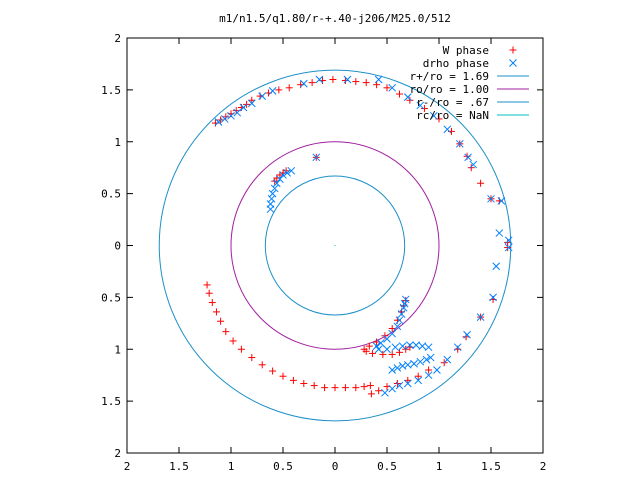 The width and height of the screenshot is (640, 480). What do you see at coordinates (111, 194) in the screenshot?
I see `y-tick-label-3: 0.5` at bounding box center [111, 194].